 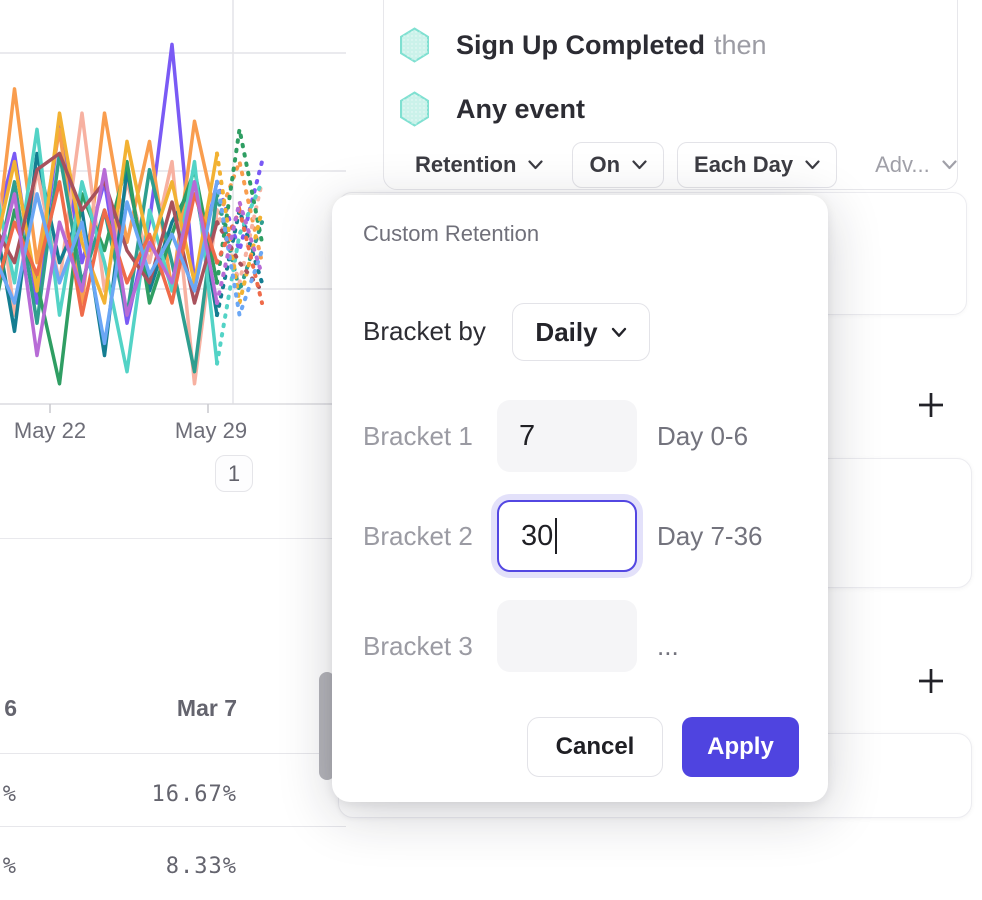 What do you see at coordinates (567, 436) in the screenshot?
I see `bracket-1-input: 7` at bounding box center [567, 436].